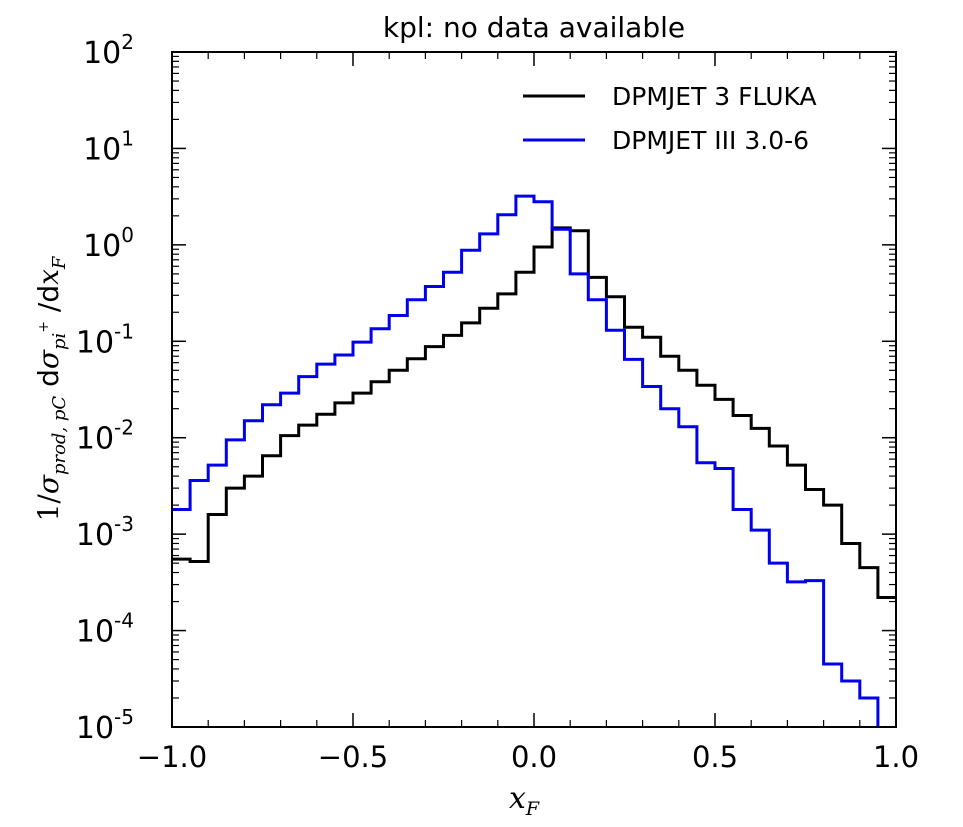 The width and height of the screenshot is (963, 827). What do you see at coordinates (670, 118) in the screenshot?
I see `legend: DPMJET 3 FLUKA DPMJET III 3.0-6` at bounding box center [670, 118].